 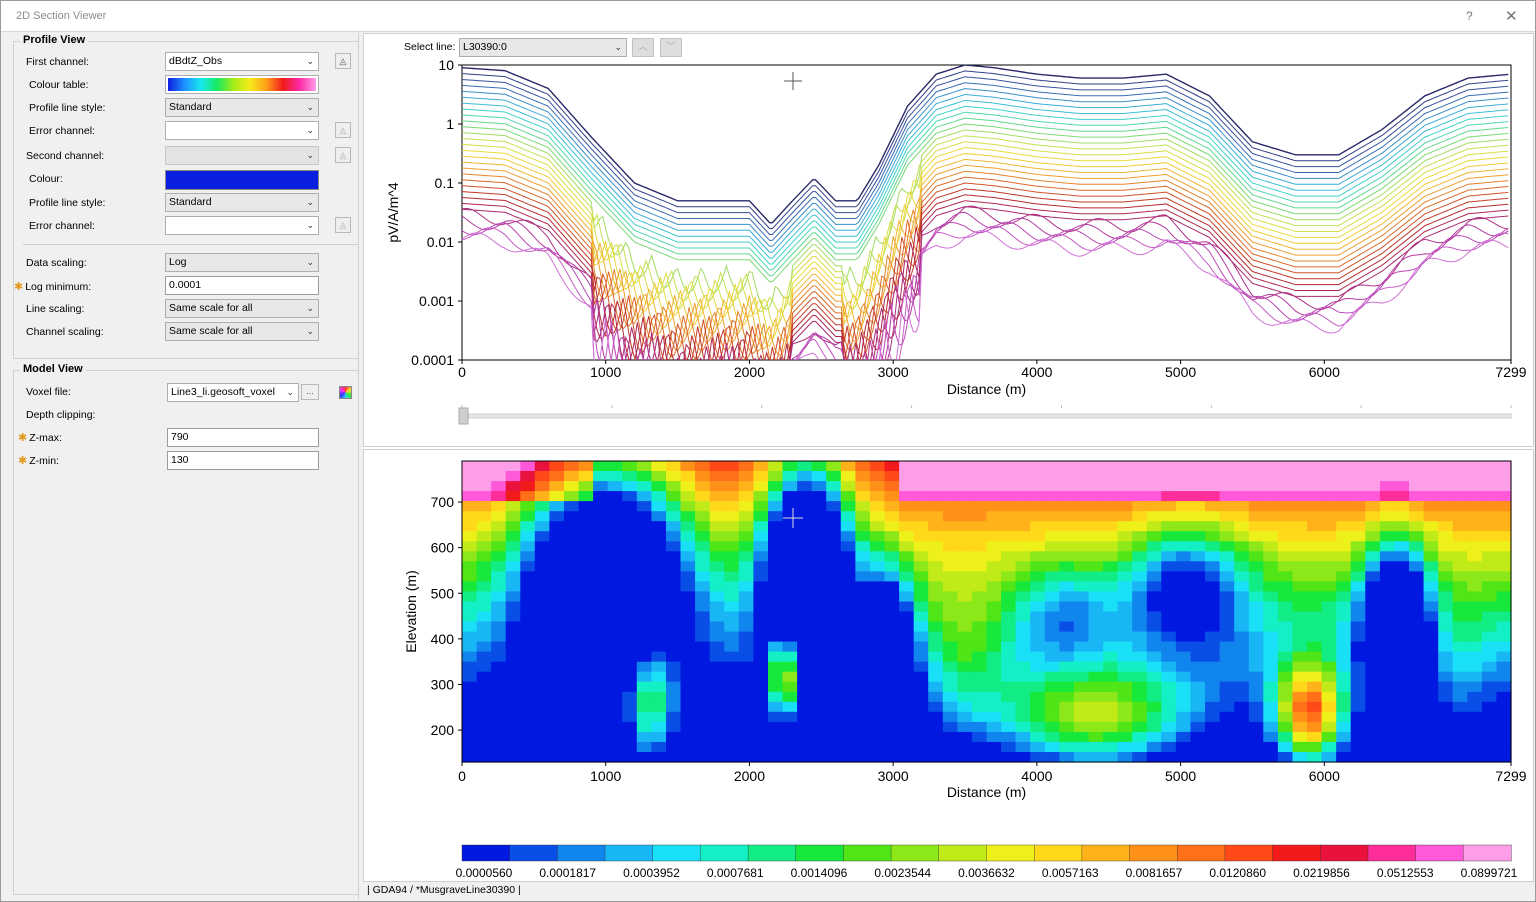 What do you see at coordinates (242, 61) in the screenshot?
I see `first-channel-select: dBdtZ_Obs ⌄` at bounding box center [242, 61].